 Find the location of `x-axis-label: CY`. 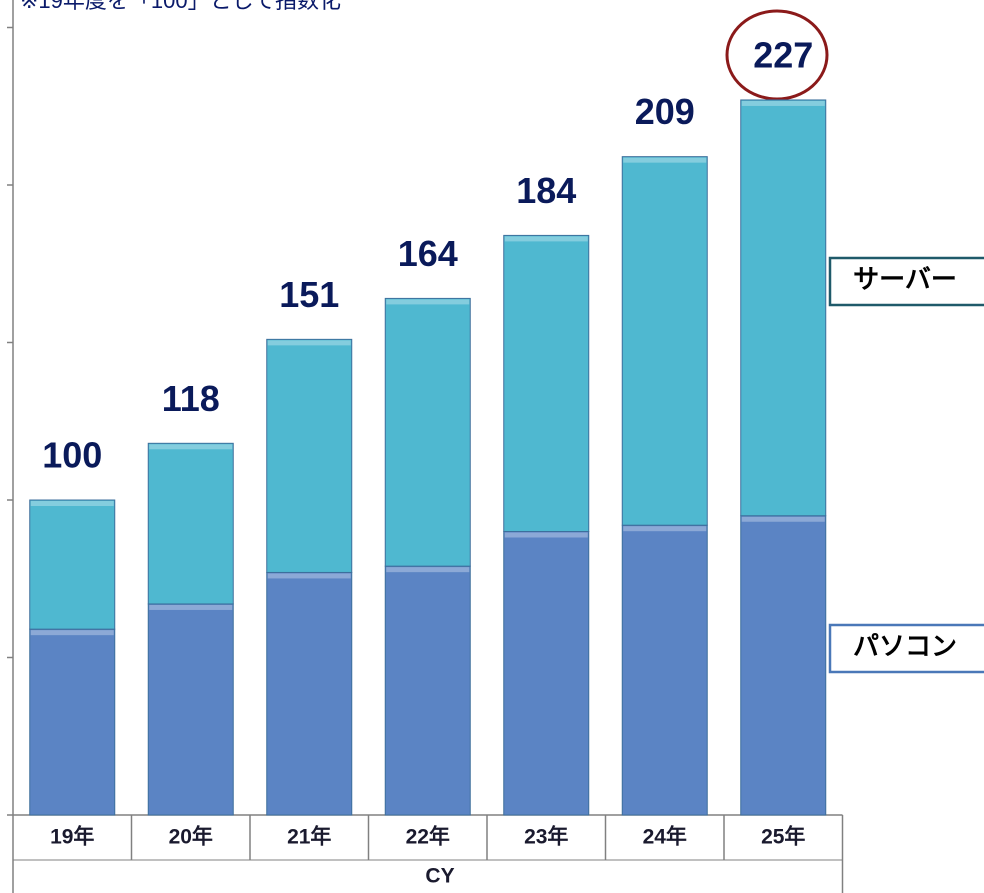

x-axis-label: CY is located at coordinates (439, 876).